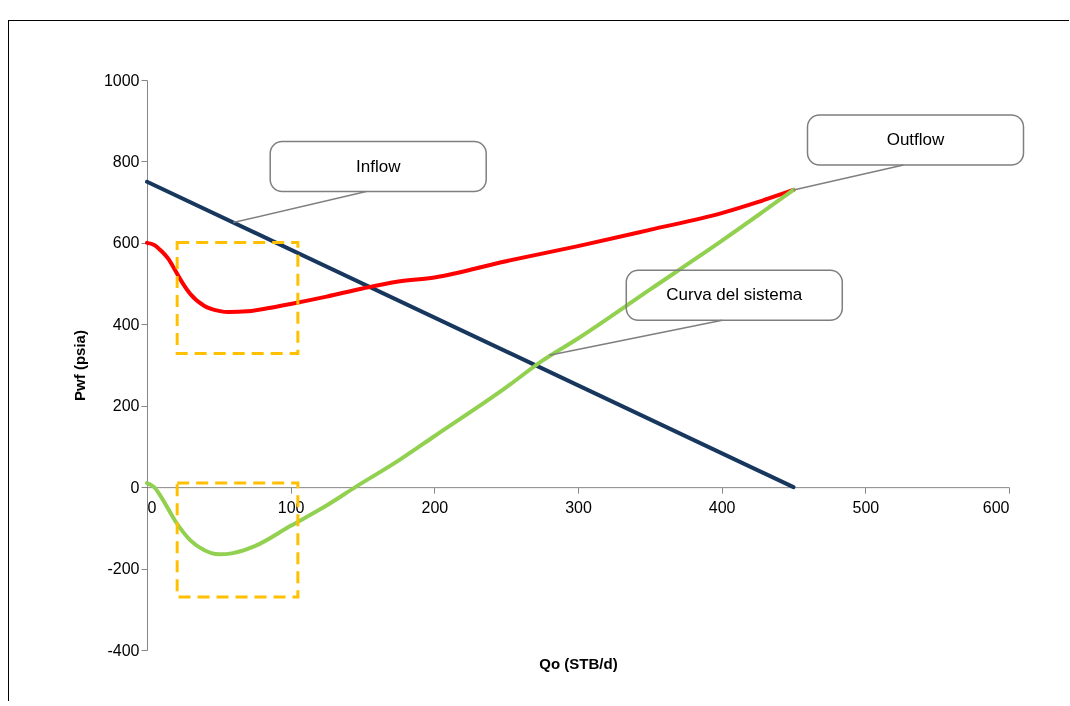  I want to click on y-axis-title: Pwf (psia), so click(79, 365).